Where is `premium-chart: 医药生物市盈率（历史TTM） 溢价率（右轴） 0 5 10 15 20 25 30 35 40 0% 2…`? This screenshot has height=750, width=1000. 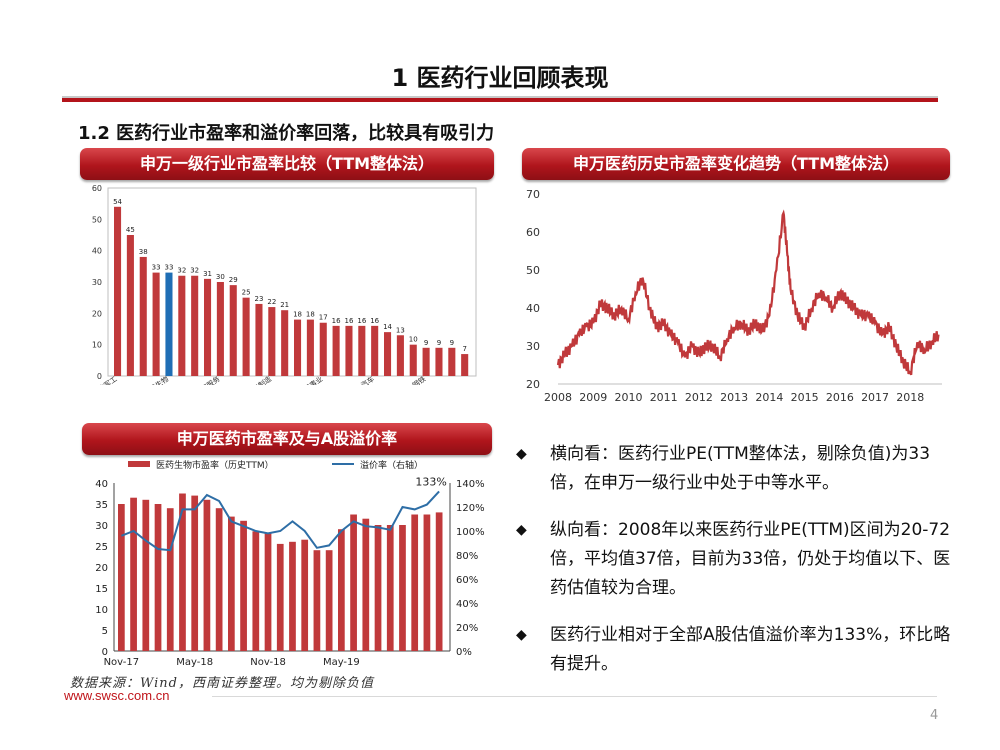
premium-chart: 医药生物市盈率（历史TTM） 溢价率（右轴） 0 5 10 15 20 25 30 35 40 0% 2… is located at coordinates (290, 563).